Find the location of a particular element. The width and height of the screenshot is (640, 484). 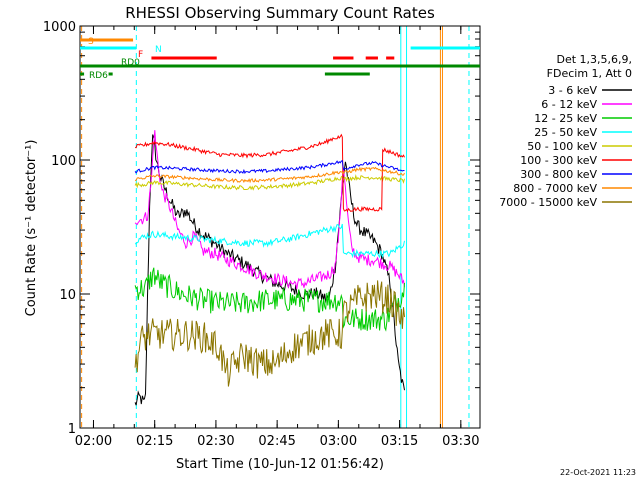

series-line-800-7000-kev is located at coordinates (269, 175).